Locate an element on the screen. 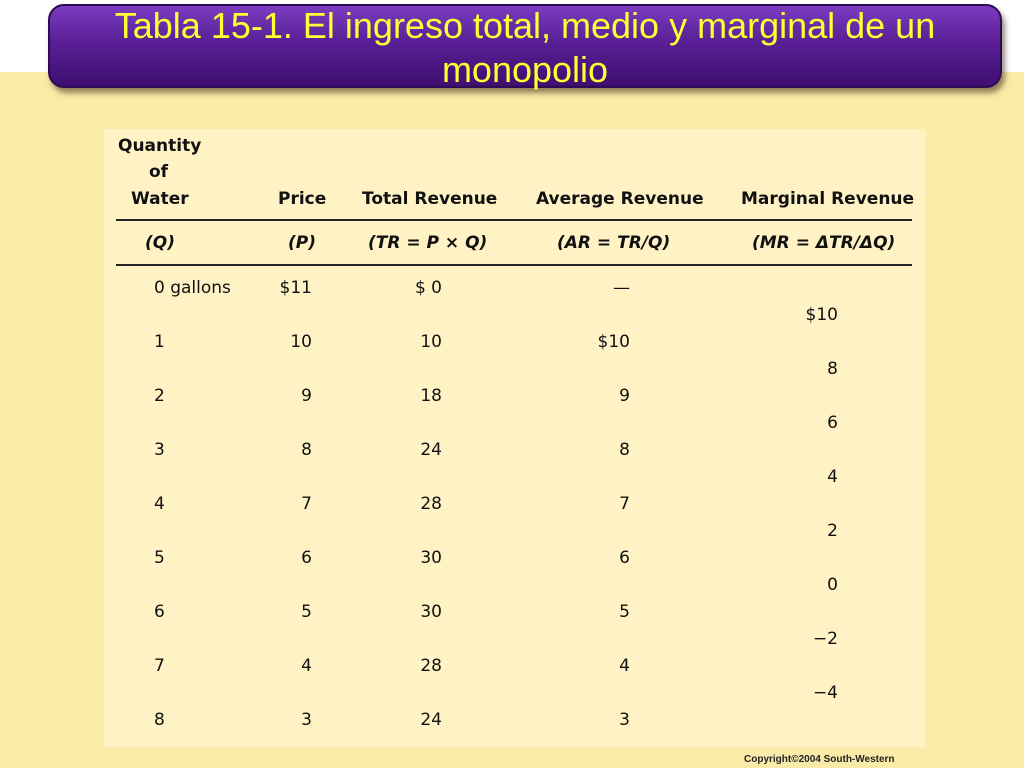  symbol-quantity: (Q) is located at coordinates (160, 243).